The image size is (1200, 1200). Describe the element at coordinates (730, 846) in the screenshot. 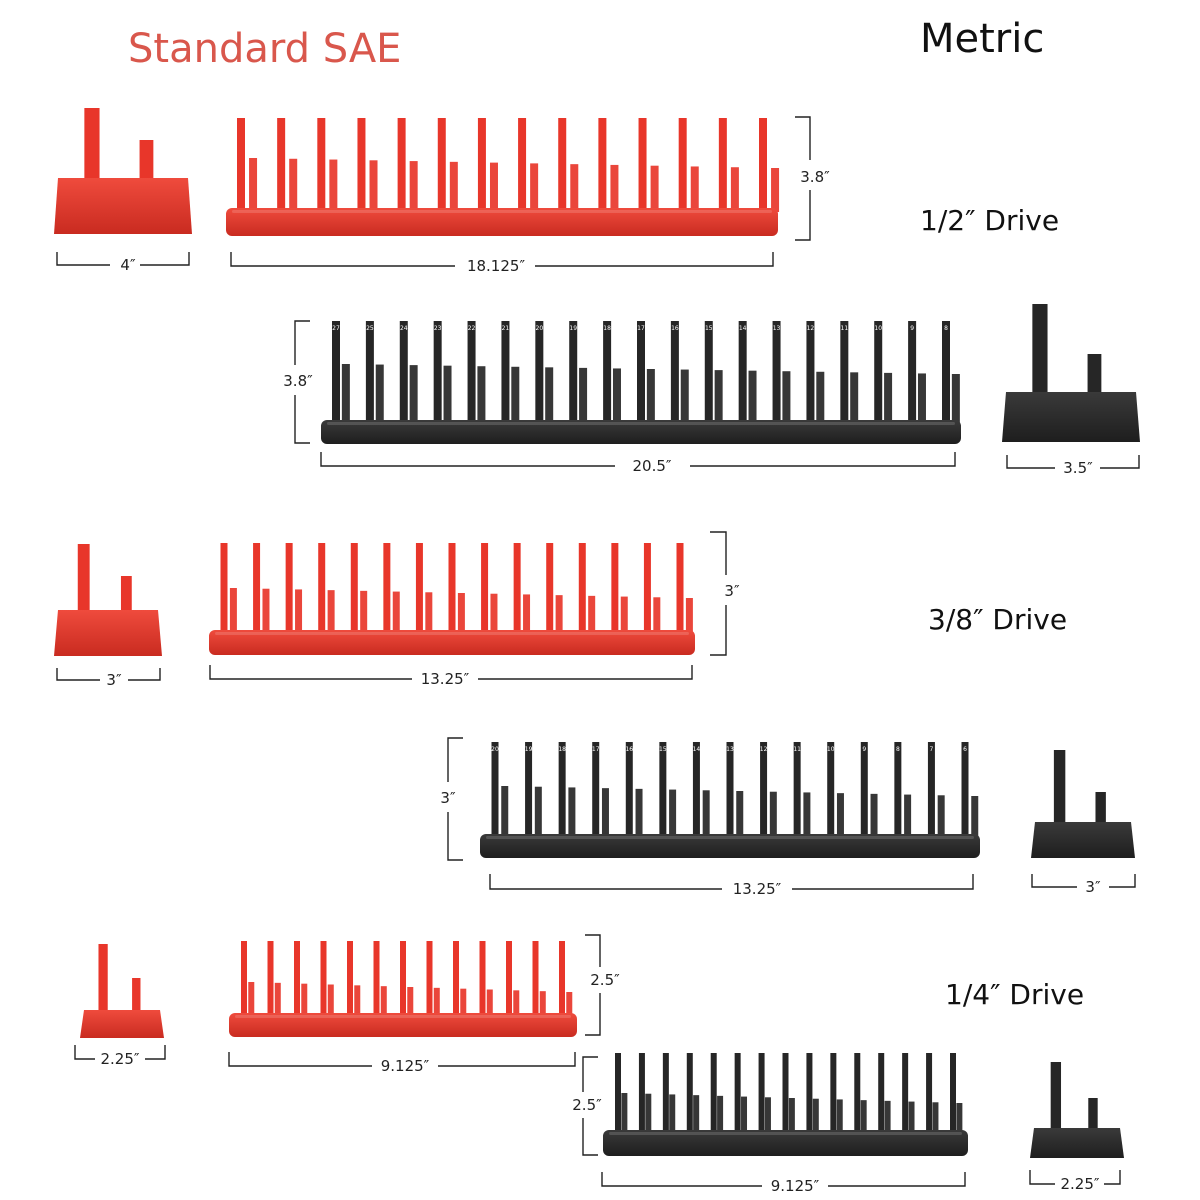

I see `metric-38-base` at that location.